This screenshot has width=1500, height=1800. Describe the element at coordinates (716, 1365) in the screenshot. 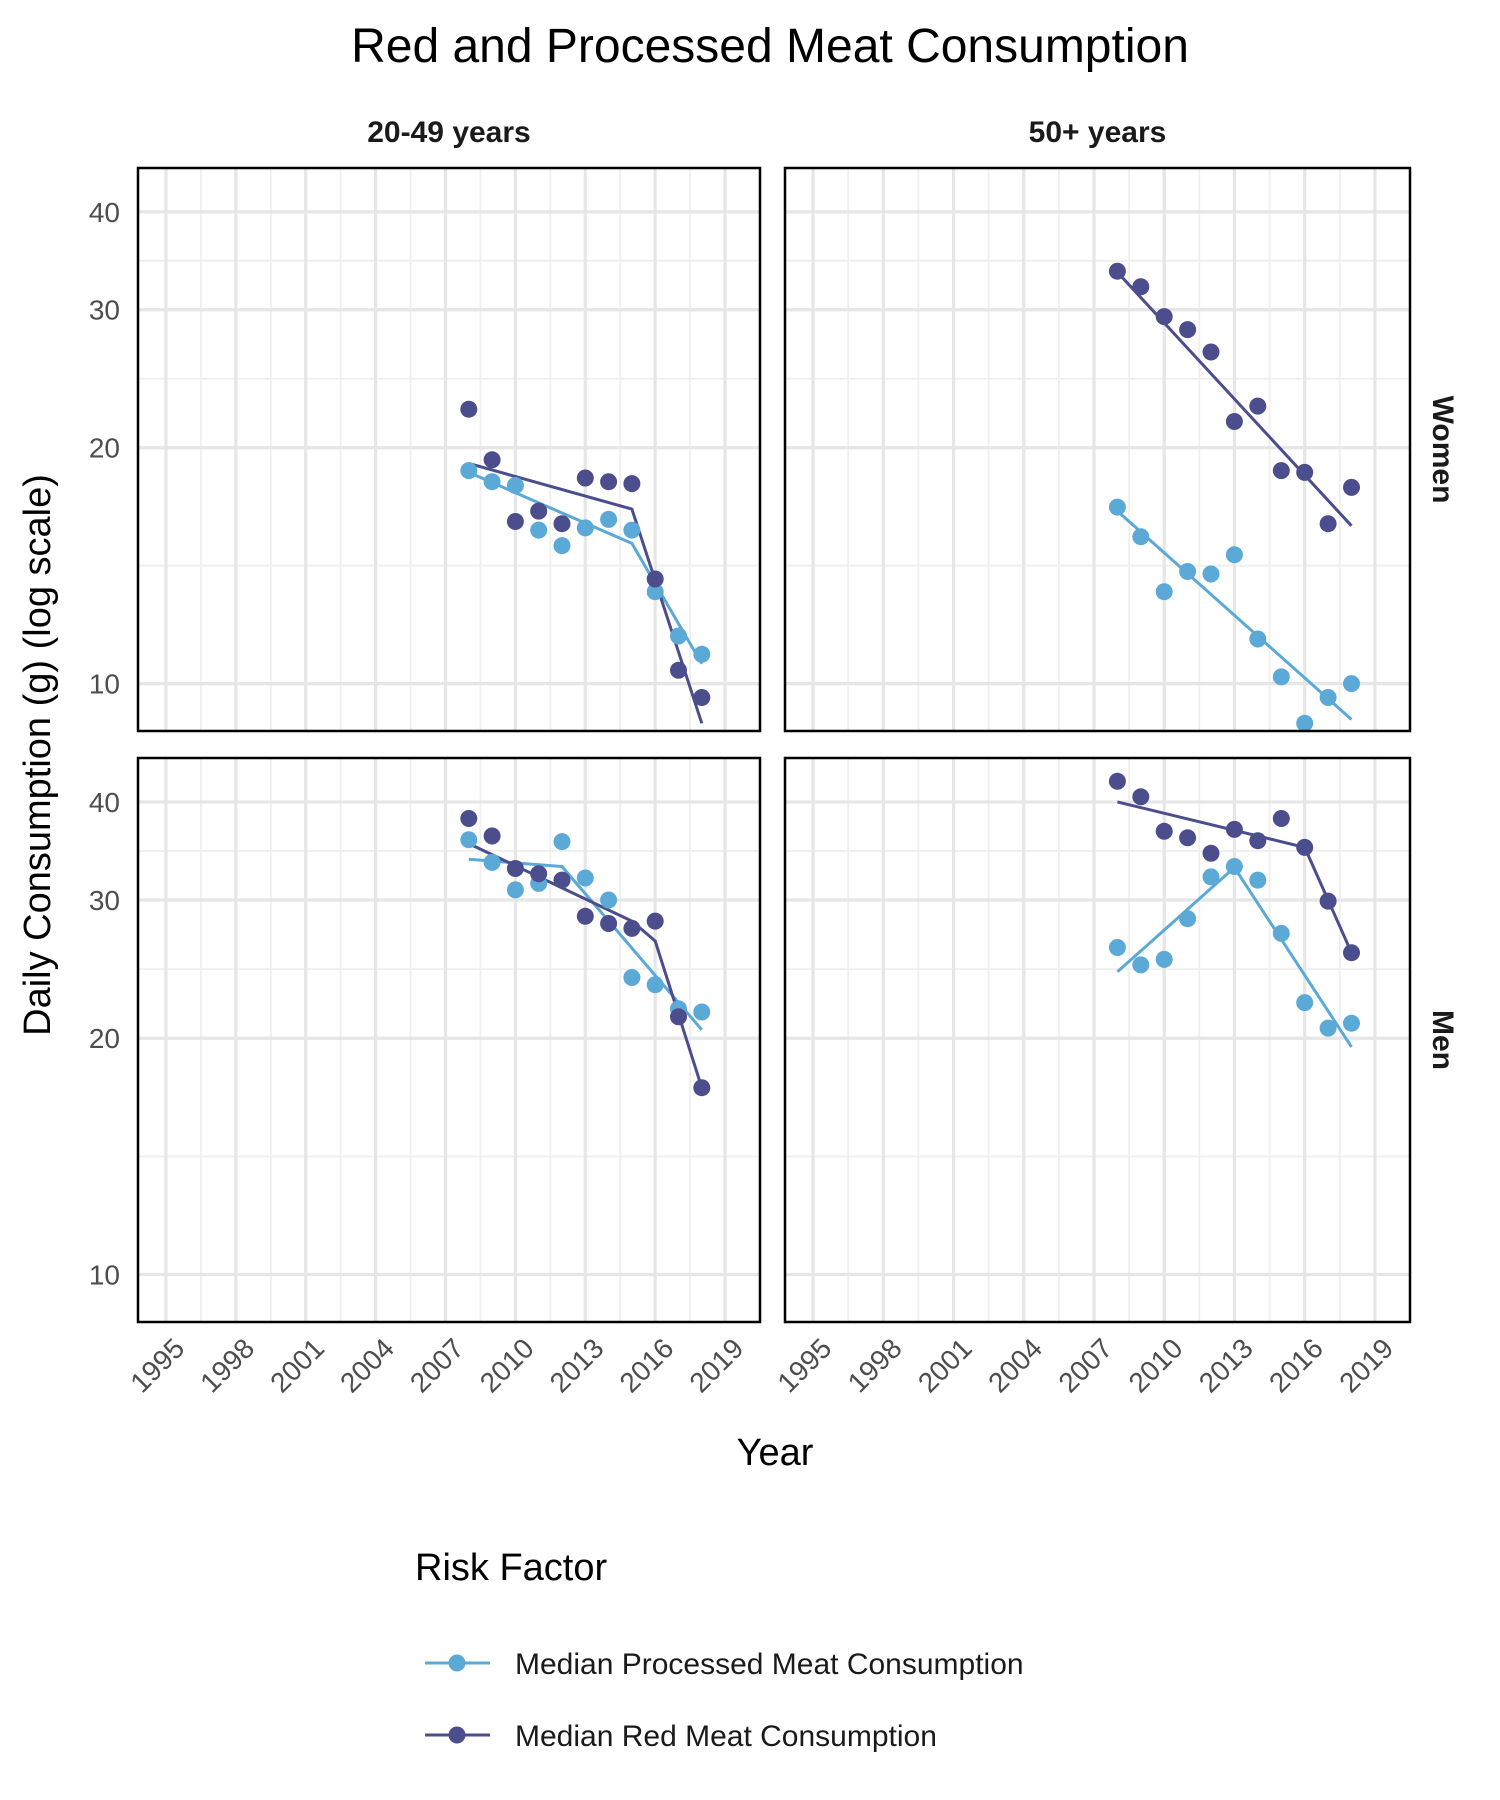

I see `x-tick-label: 2019` at that location.